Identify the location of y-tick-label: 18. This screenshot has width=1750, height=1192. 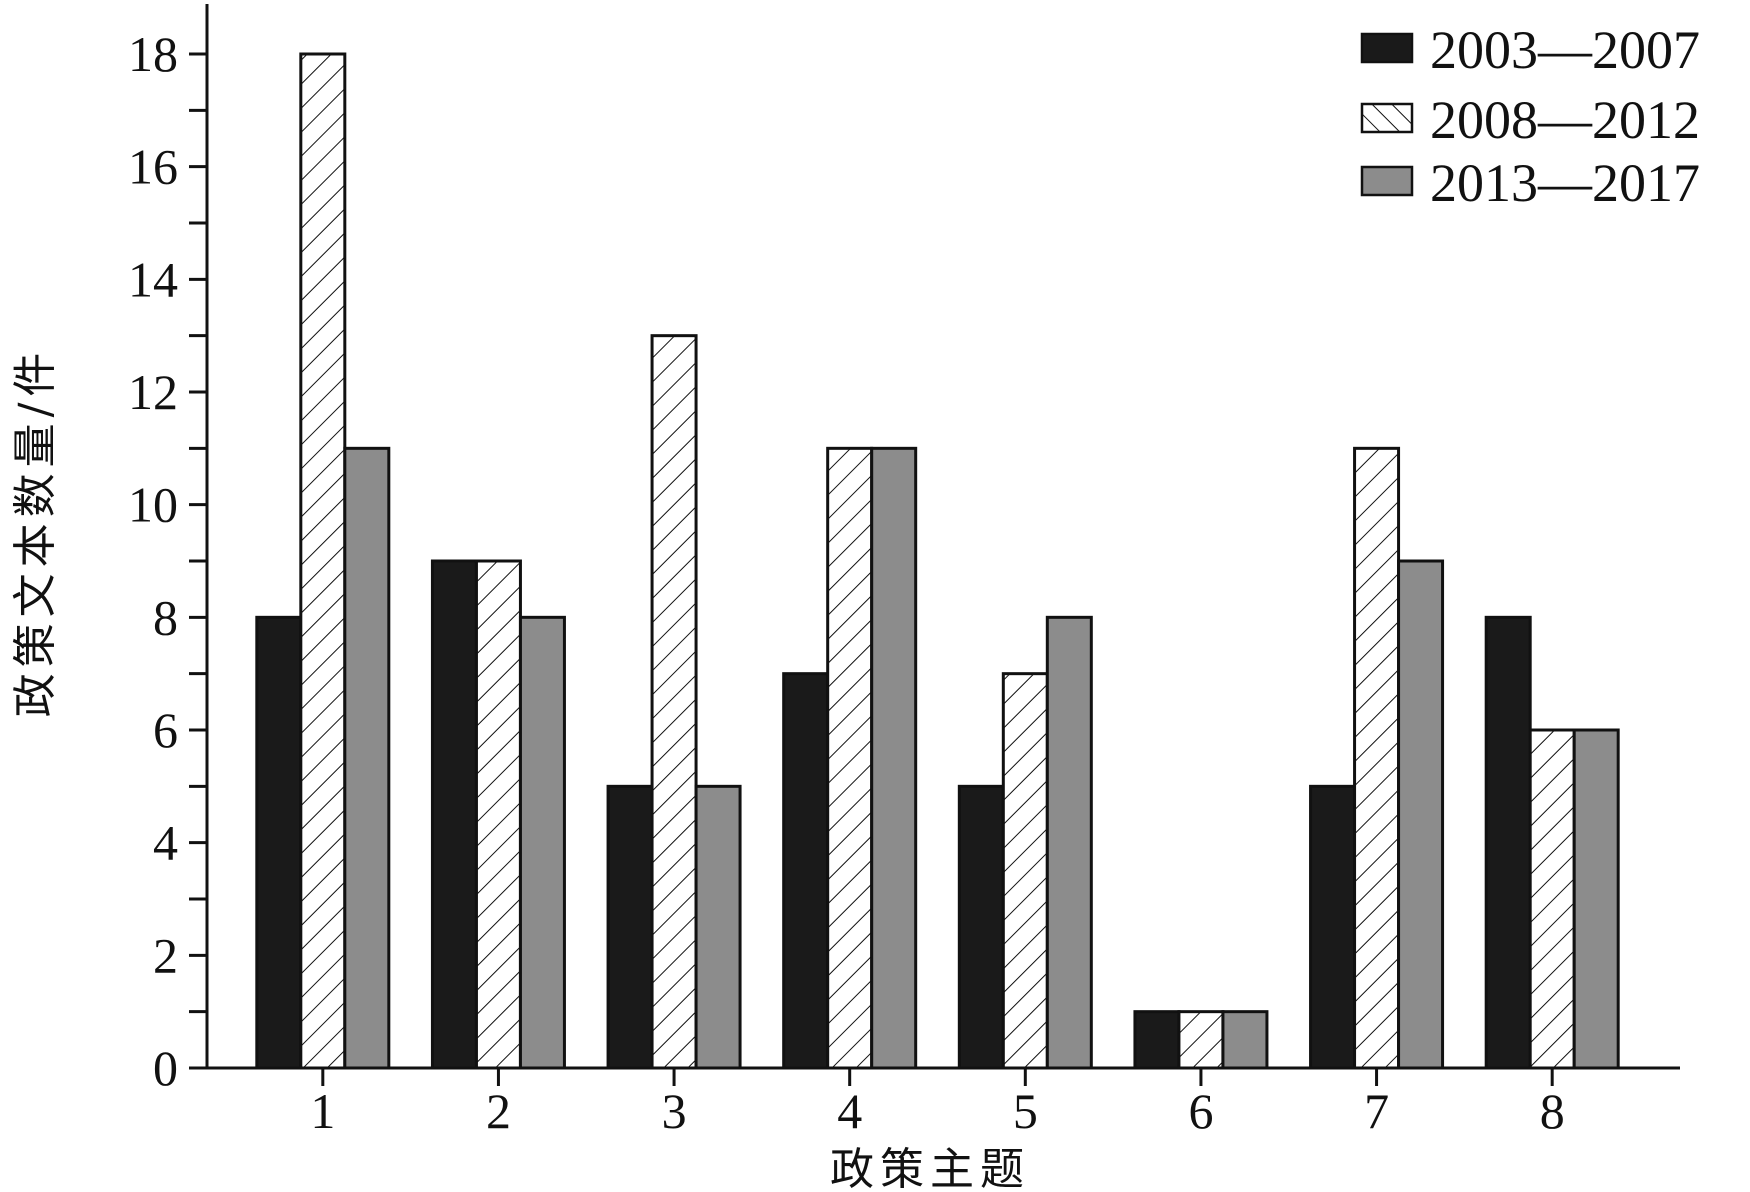
(153, 54).